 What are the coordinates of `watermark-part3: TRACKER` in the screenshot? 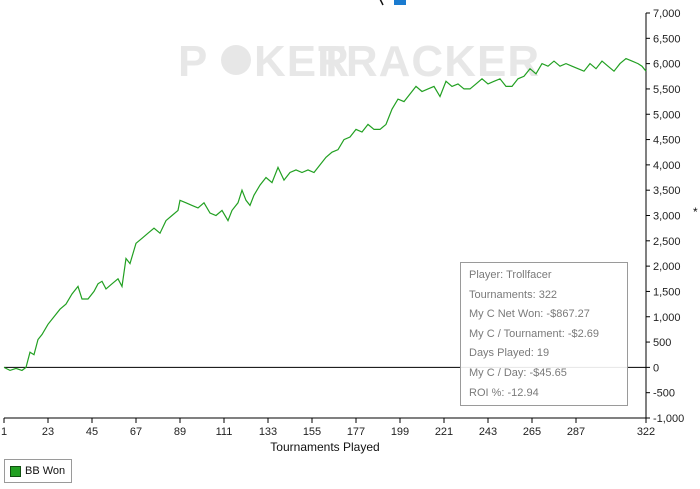 It's located at (429, 61).